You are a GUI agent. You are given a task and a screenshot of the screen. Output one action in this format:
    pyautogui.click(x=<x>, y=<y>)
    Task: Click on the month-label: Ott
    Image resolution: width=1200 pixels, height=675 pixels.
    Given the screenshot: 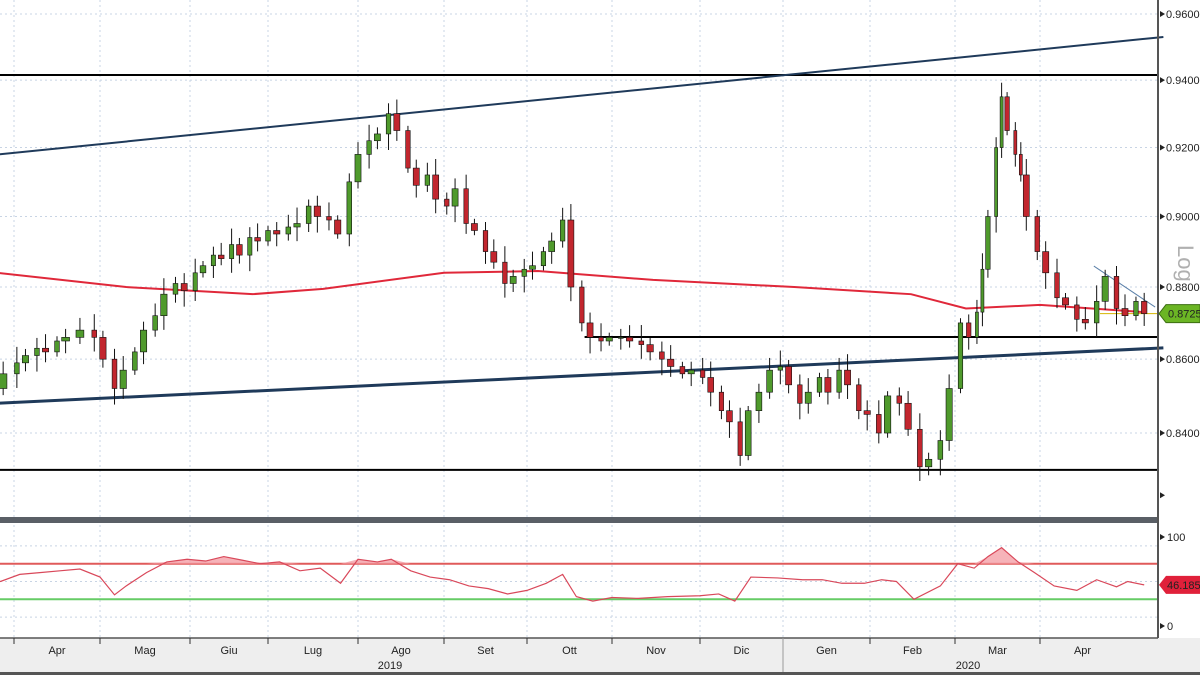 What is the action you would take?
    pyautogui.click(x=569, y=651)
    